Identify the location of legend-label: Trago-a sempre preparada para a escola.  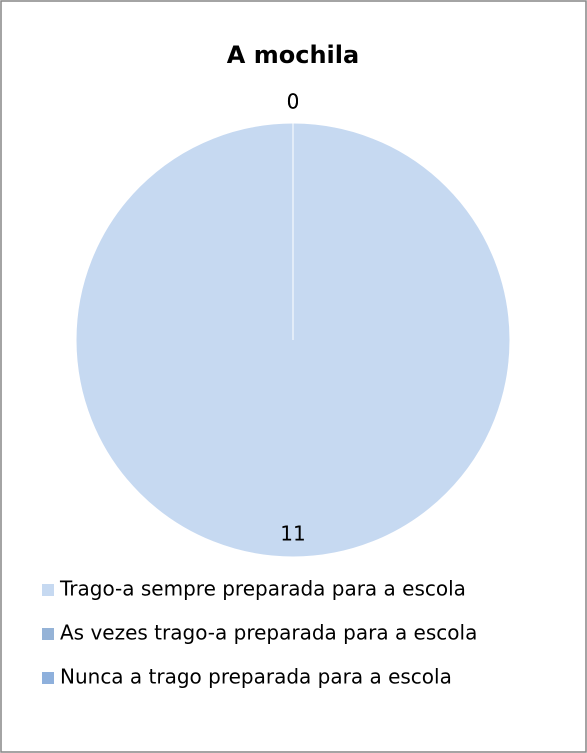
(262, 589).